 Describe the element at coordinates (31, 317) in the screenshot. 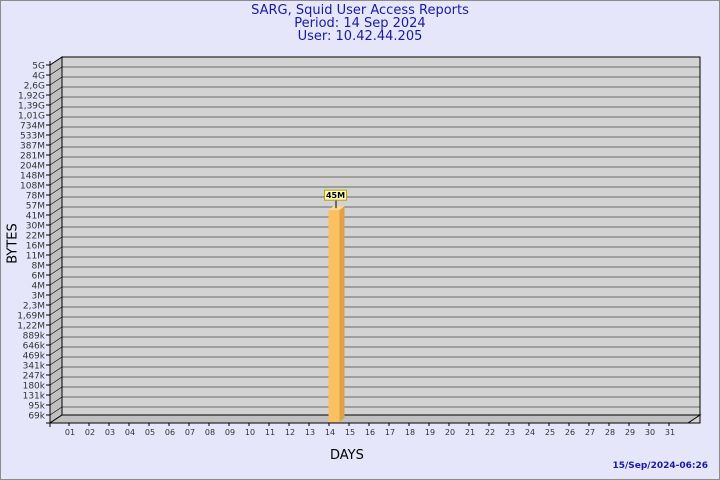

I see `y-tick-label: 1,69M` at that location.